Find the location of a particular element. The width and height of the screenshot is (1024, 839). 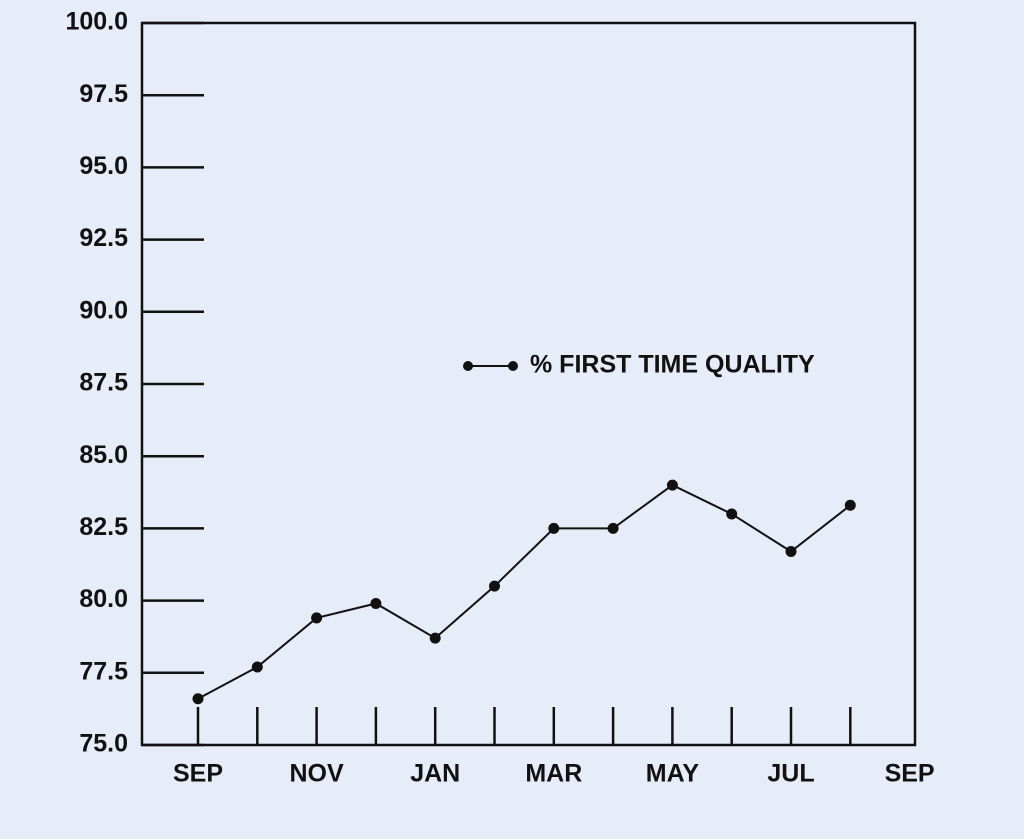

y-tick-label: 87.5 is located at coordinates (103, 383).